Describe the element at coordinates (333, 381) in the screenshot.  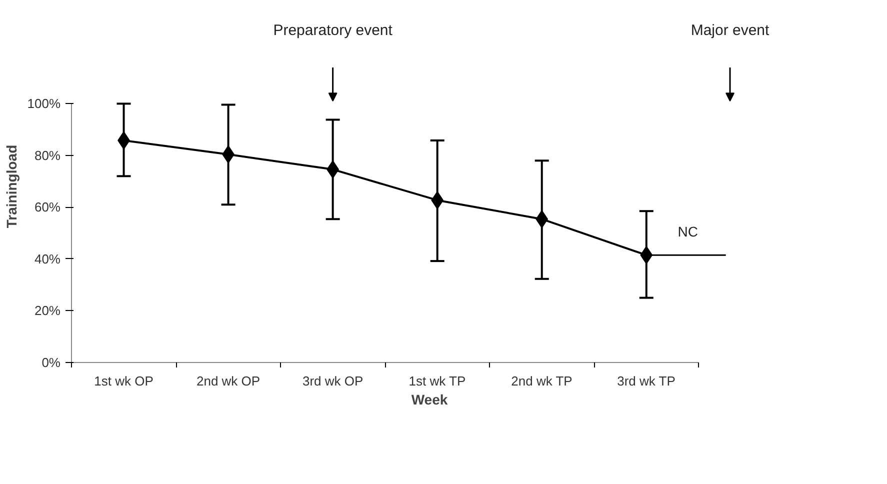
I see `x-tick-label: 3rd wk OP` at that location.